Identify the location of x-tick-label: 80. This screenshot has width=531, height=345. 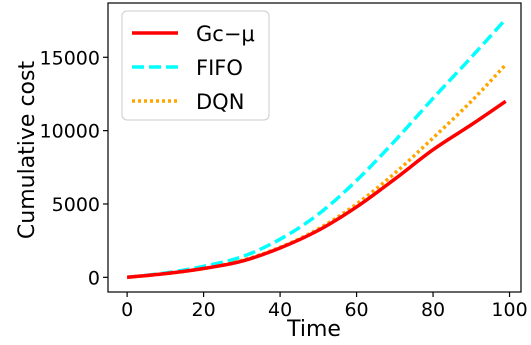
(433, 310).